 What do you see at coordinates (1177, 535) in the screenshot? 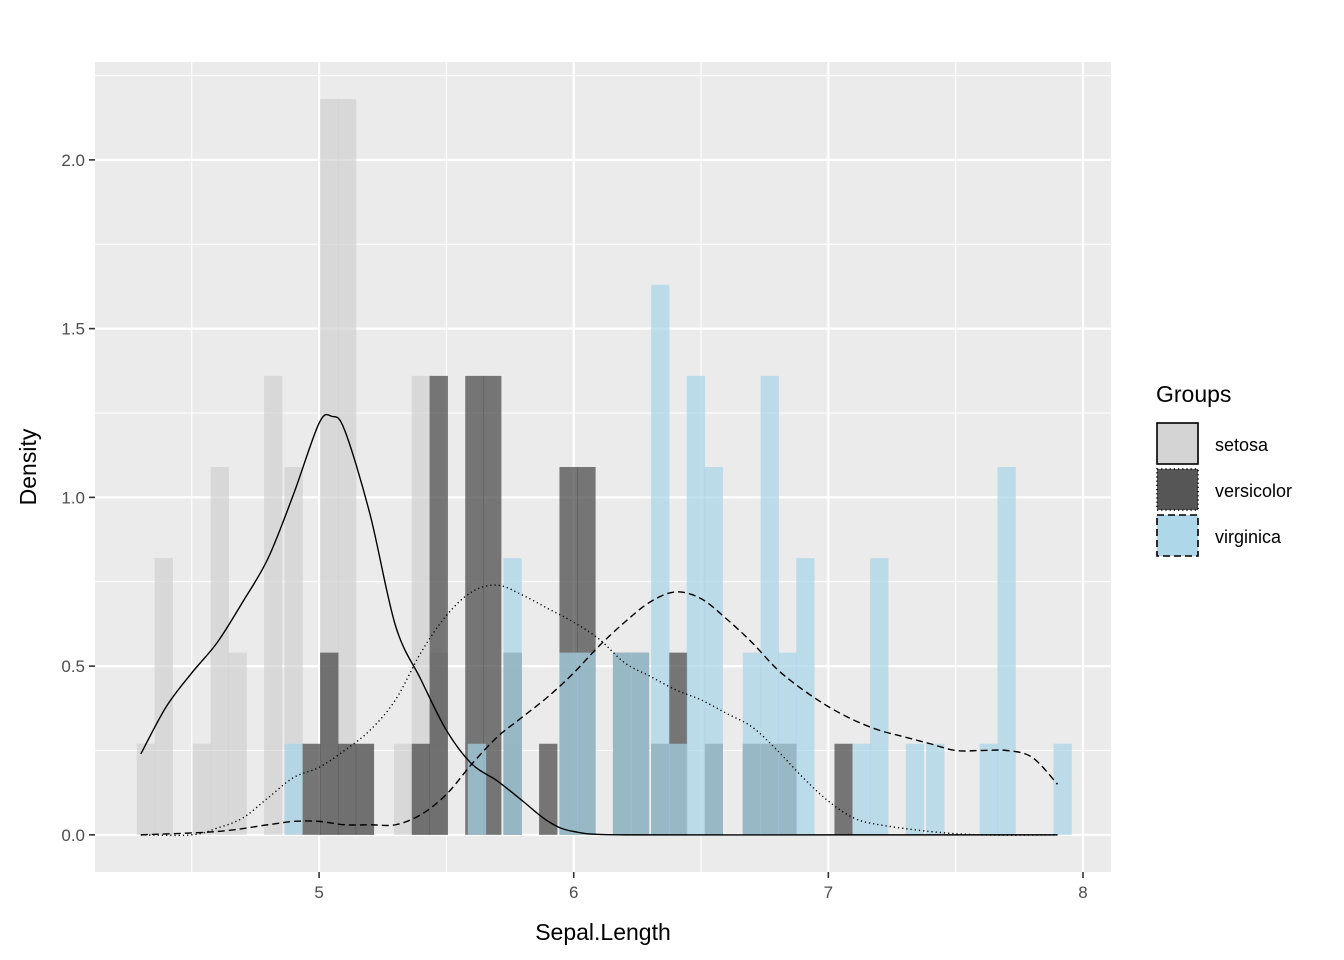
I see `legend-swatch-virginica` at bounding box center [1177, 535].